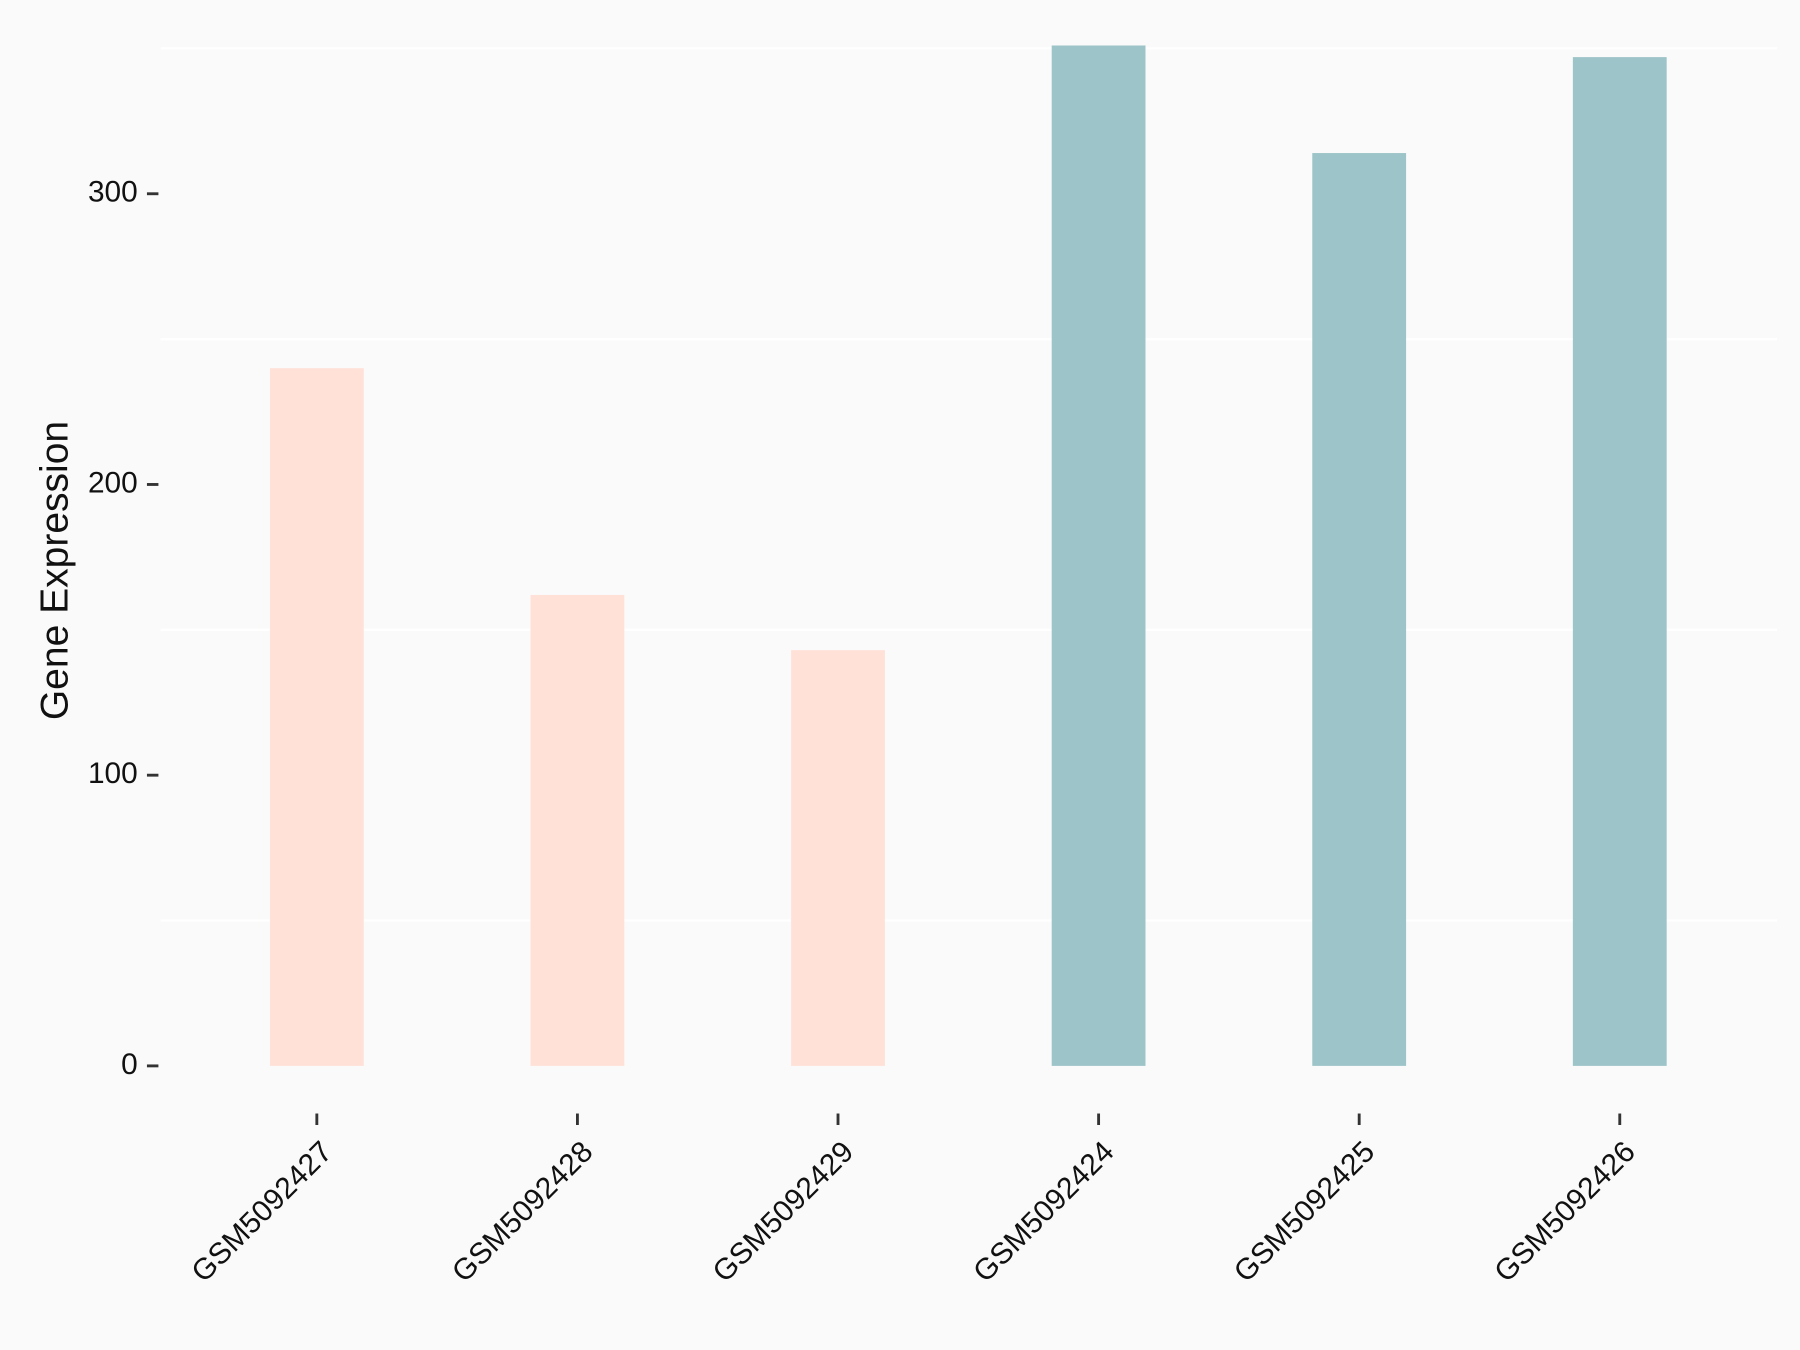  Describe the element at coordinates (55, 570) in the screenshot. I see `y-axis-label: Gene Expression` at that location.